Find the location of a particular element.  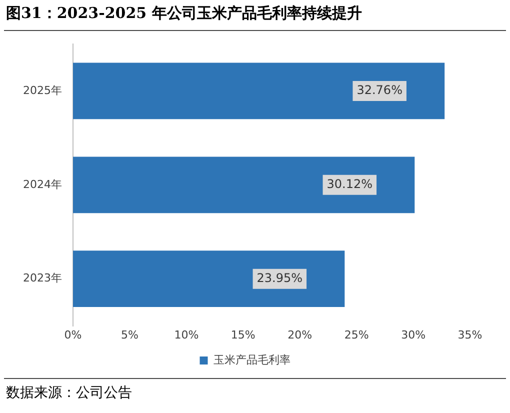

data-label: 32.76% is located at coordinates (379, 90).